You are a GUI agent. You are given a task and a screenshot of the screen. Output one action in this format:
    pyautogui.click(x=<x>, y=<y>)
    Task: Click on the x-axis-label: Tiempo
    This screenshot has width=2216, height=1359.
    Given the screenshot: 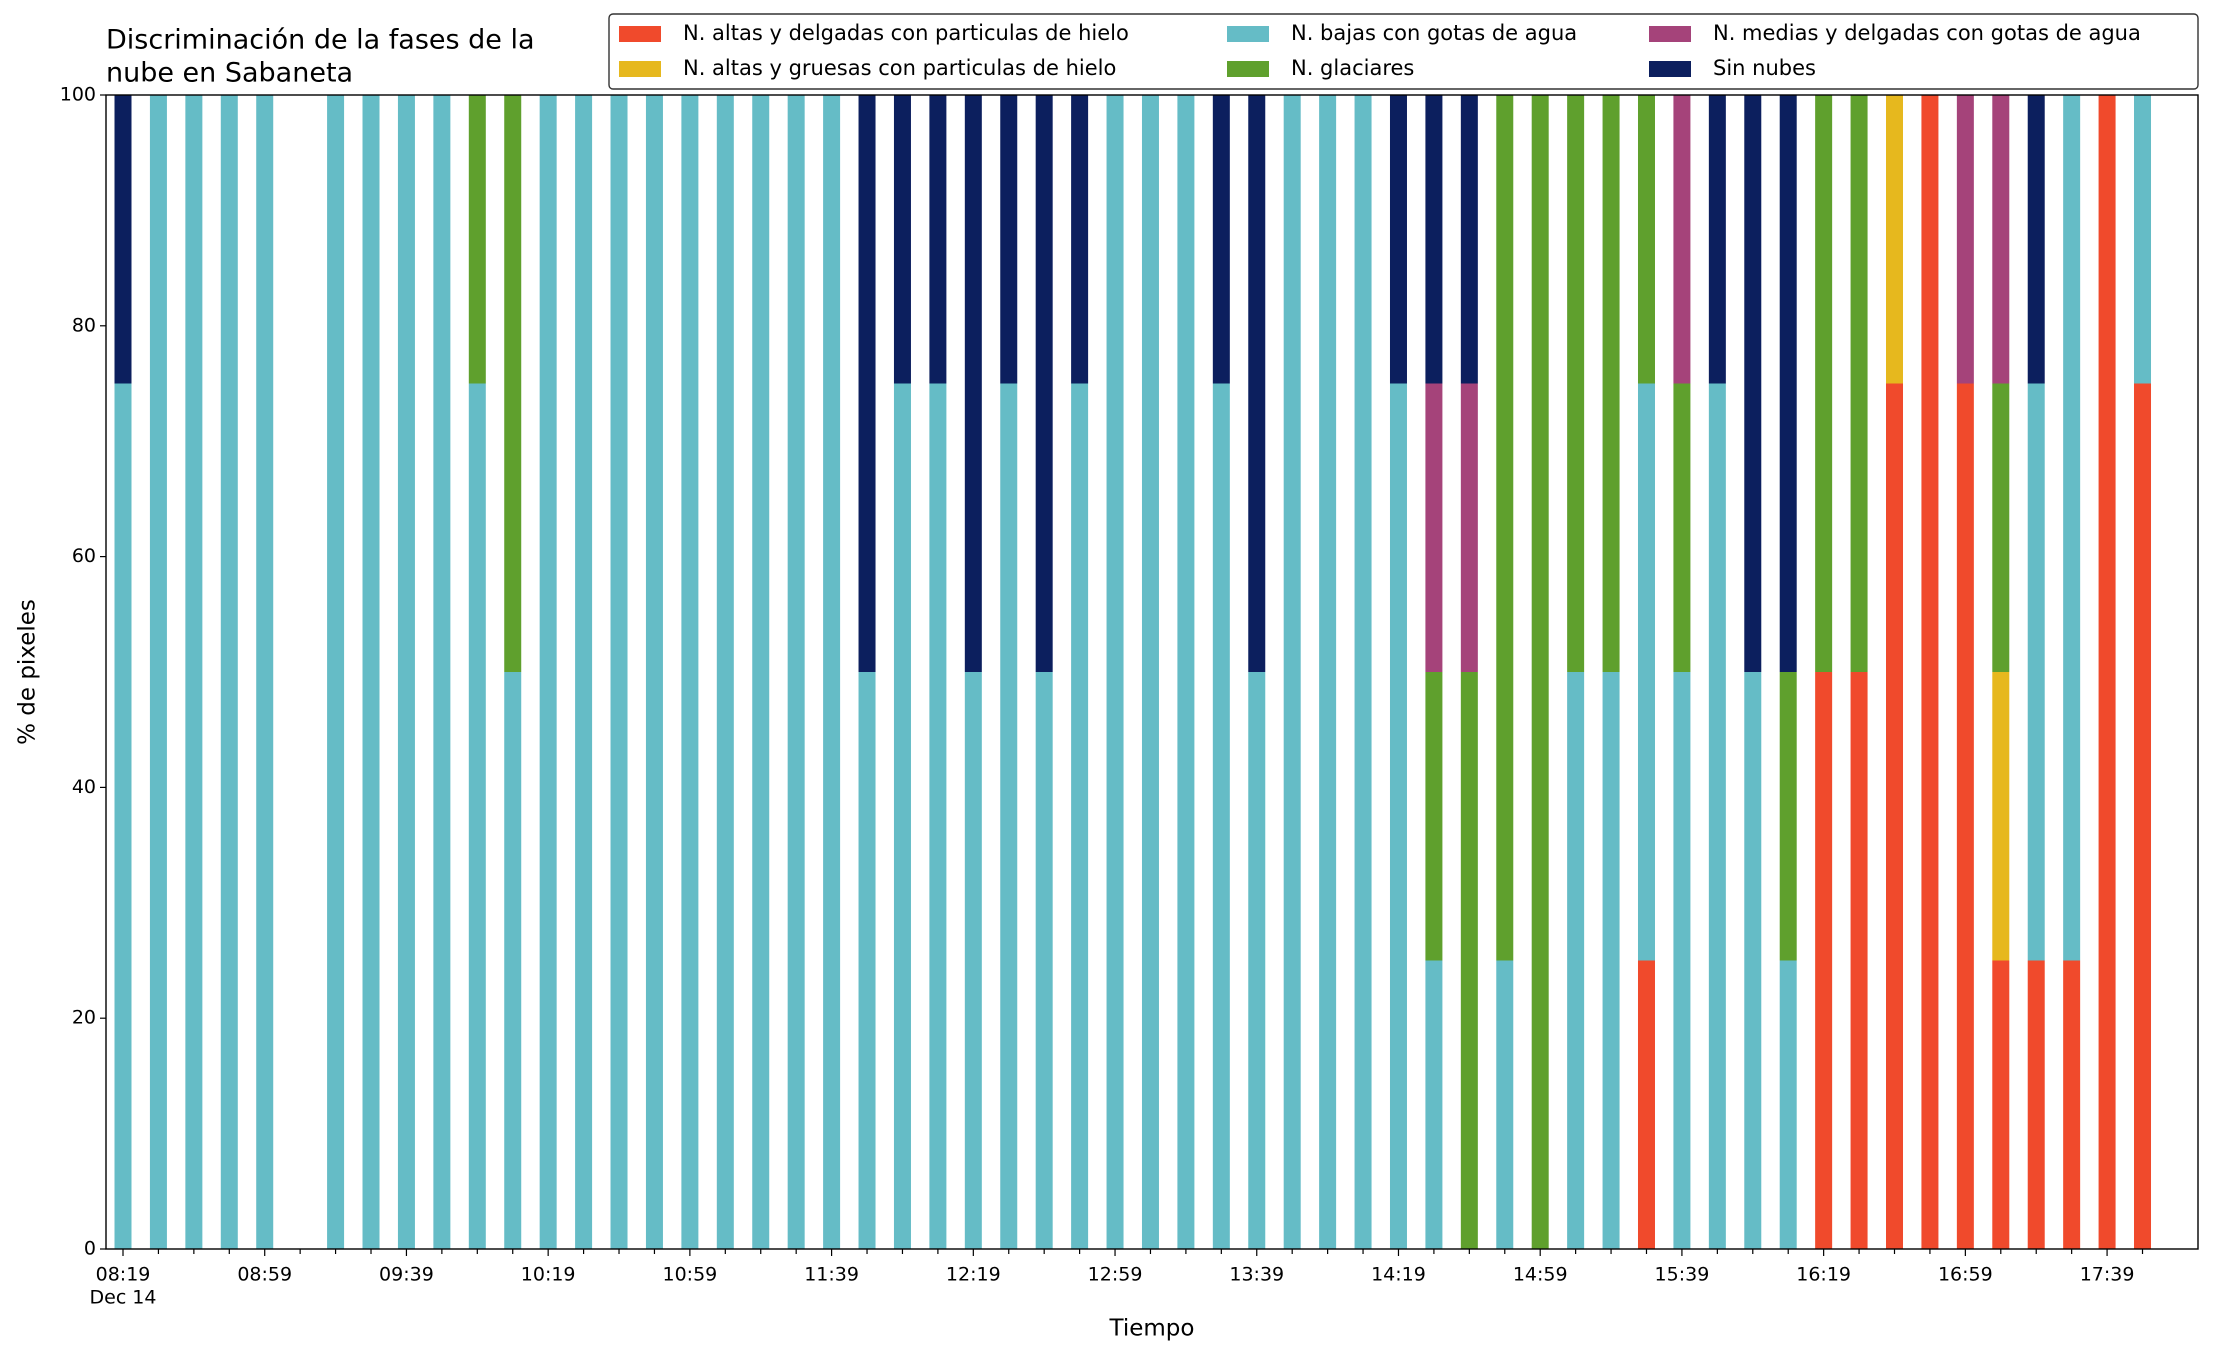 What is the action you would take?
    pyautogui.click(x=1152, y=1329)
    